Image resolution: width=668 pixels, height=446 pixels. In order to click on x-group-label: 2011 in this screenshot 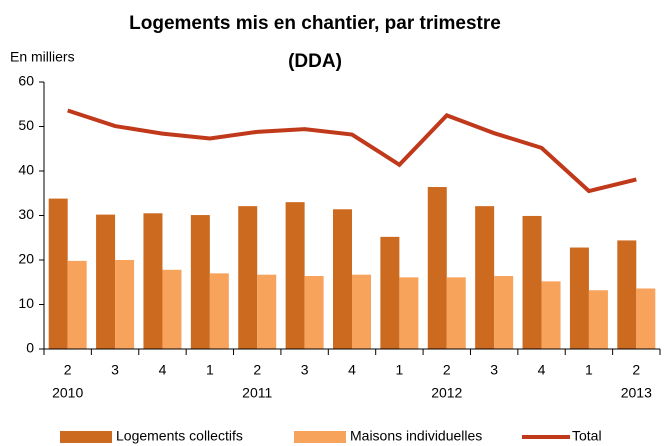, I will do `click(257, 393)`.